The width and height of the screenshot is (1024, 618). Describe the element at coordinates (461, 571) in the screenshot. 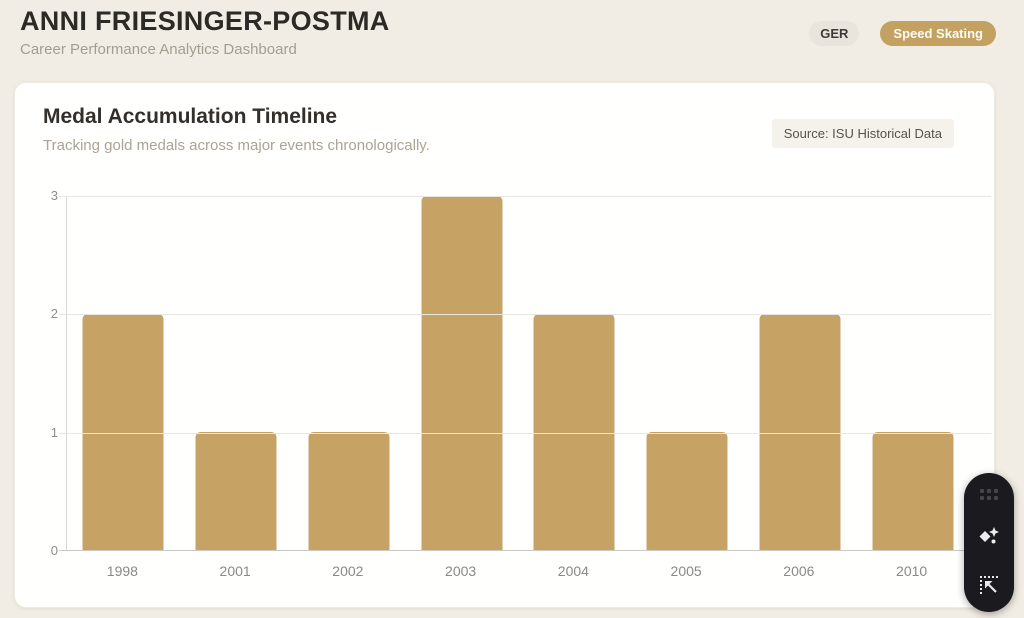

I see `x-tick-label: 2003` at that location.